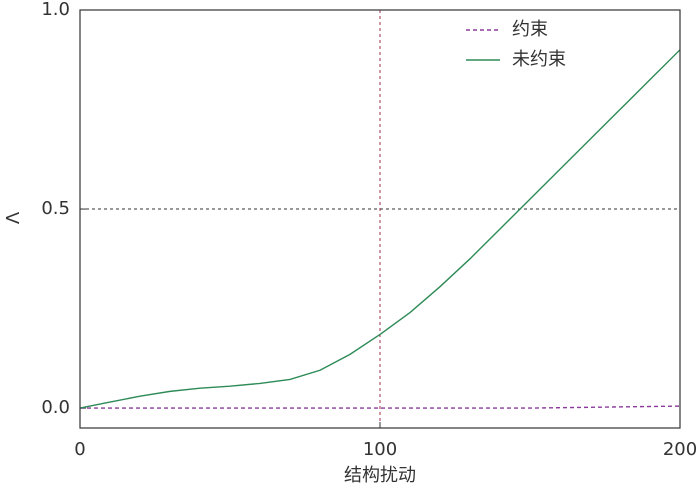  What do you see at coordinates (380, 449) in the screenshot?
I see `x-tick-label: 100` at bounding box center [380, 449].